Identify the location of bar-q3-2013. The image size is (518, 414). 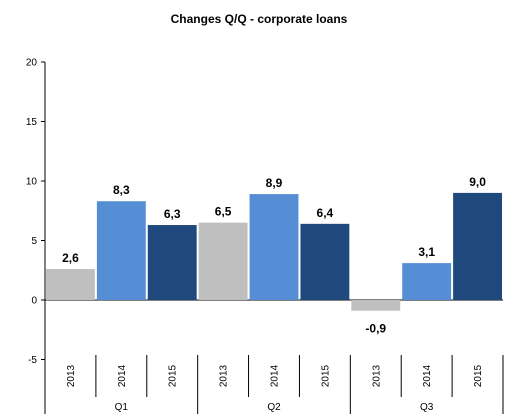
(376, 305).